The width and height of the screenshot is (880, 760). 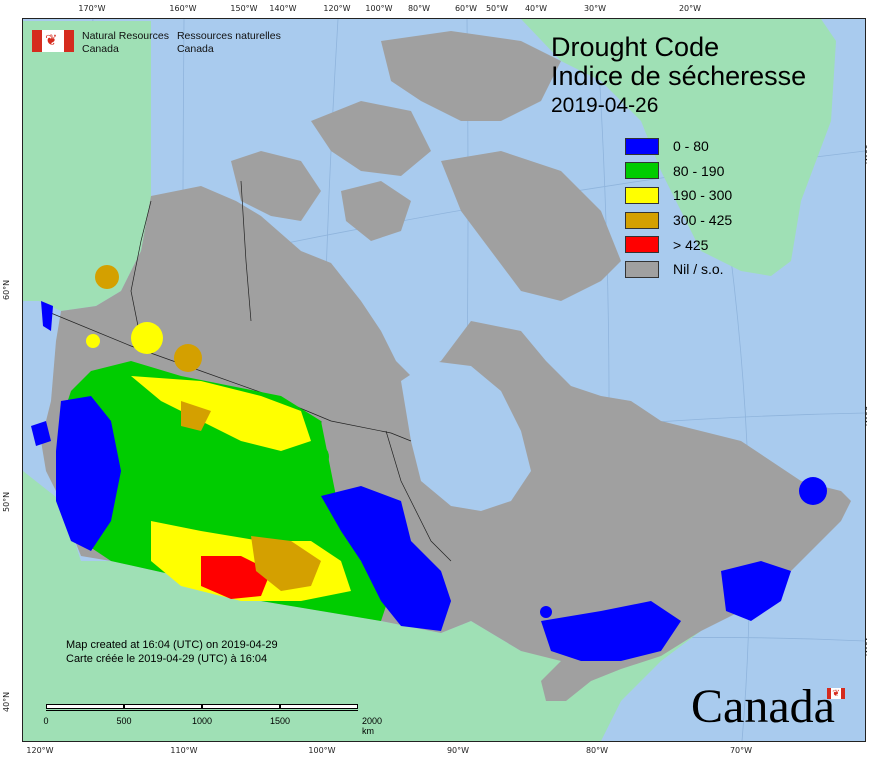 What do you see at coordinates (605, 105) in the screenshot?
I see `map-date: 2019-04-26` at bounding box center [605, 105].